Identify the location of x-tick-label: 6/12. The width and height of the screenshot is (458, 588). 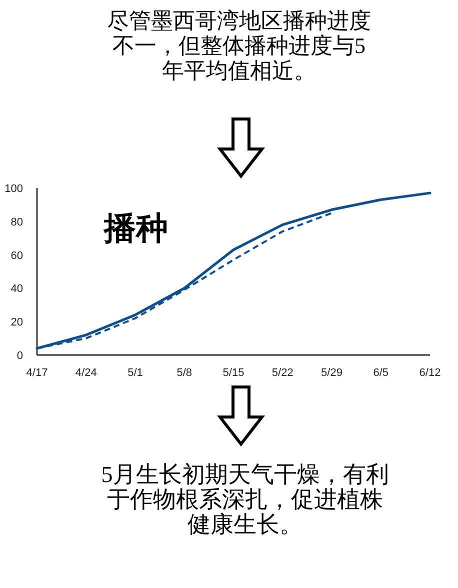
(430, 373).